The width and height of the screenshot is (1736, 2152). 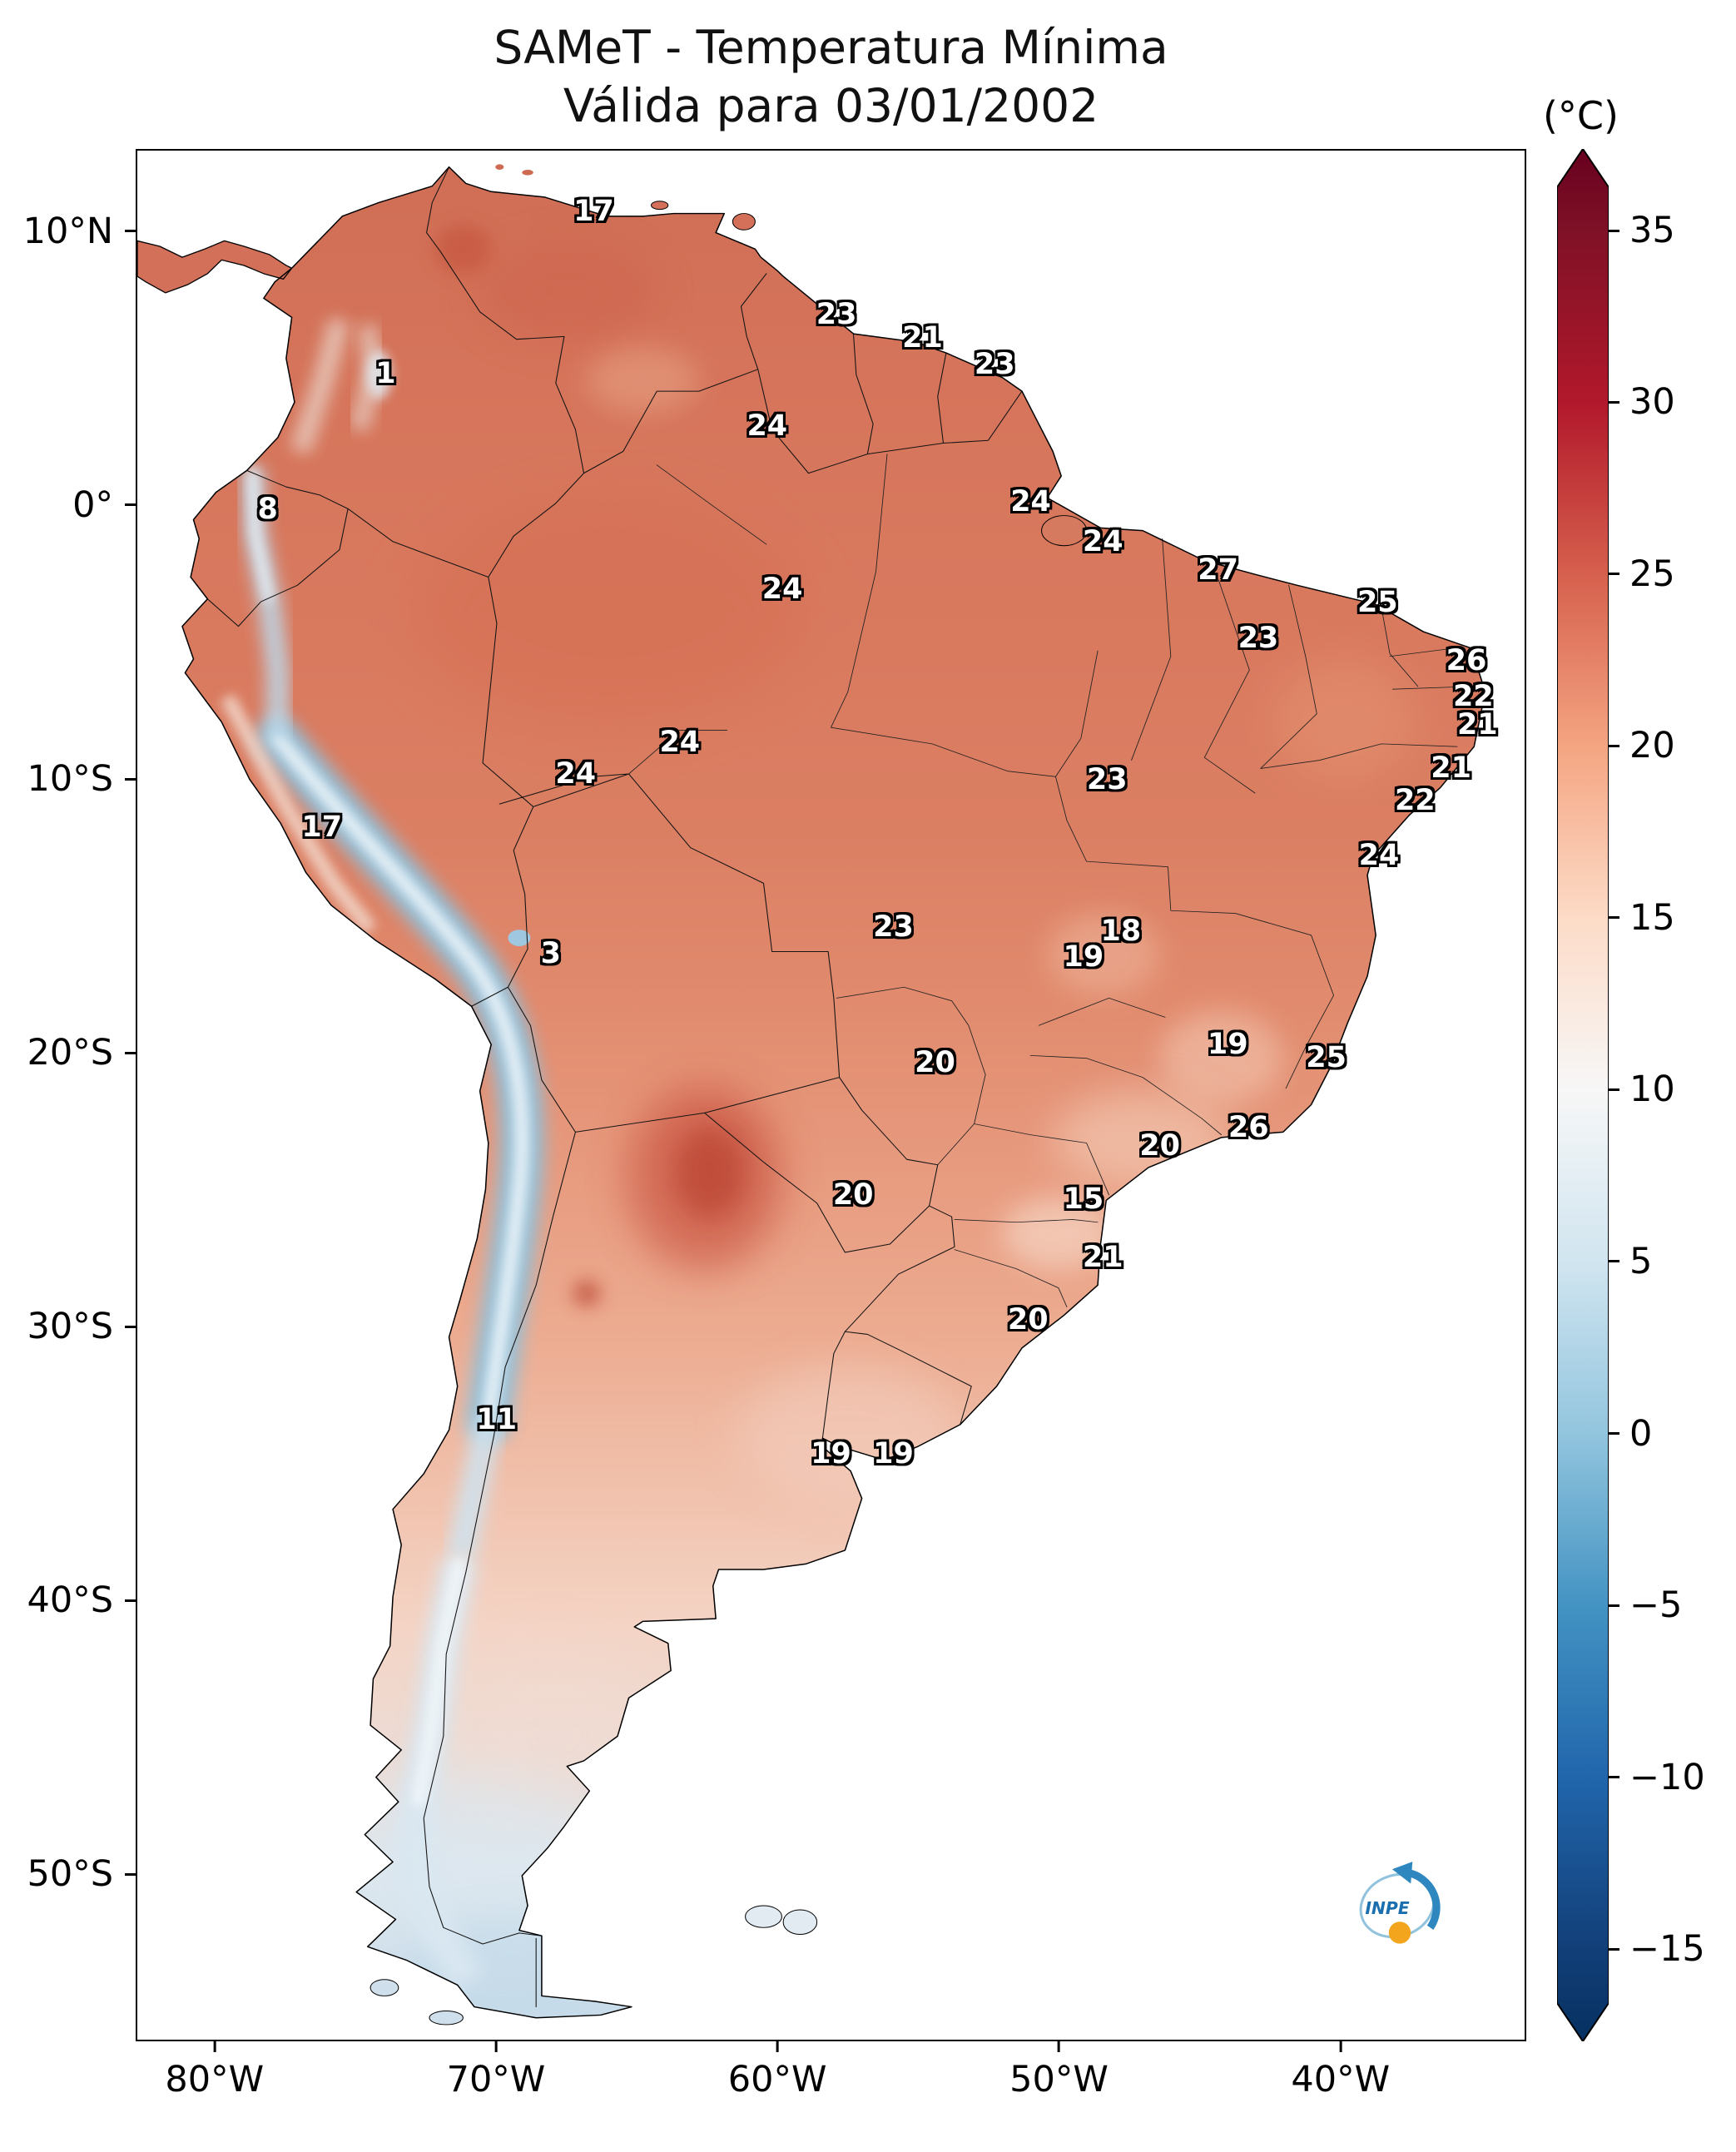 I want to click on temperature-value: 25, so click(x=1378, y=602).